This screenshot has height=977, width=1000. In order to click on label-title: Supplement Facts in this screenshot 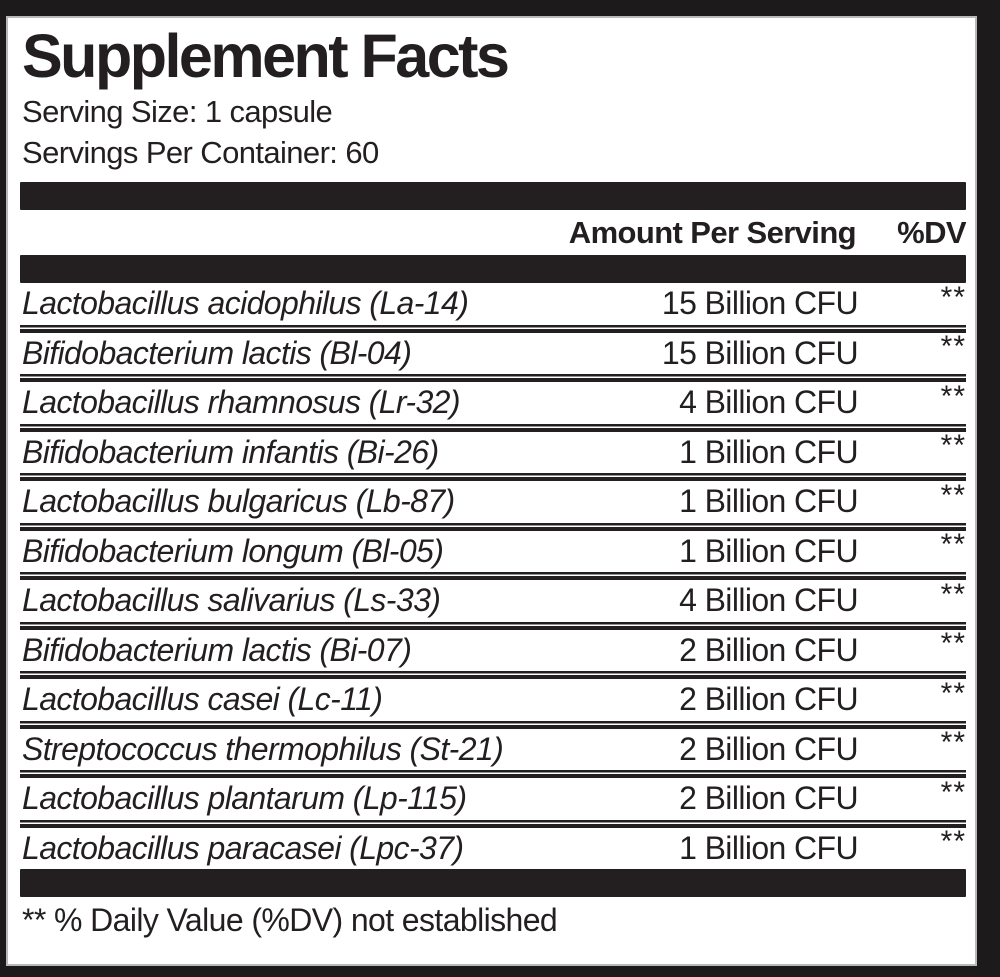, I will do `click(266, 56)`.